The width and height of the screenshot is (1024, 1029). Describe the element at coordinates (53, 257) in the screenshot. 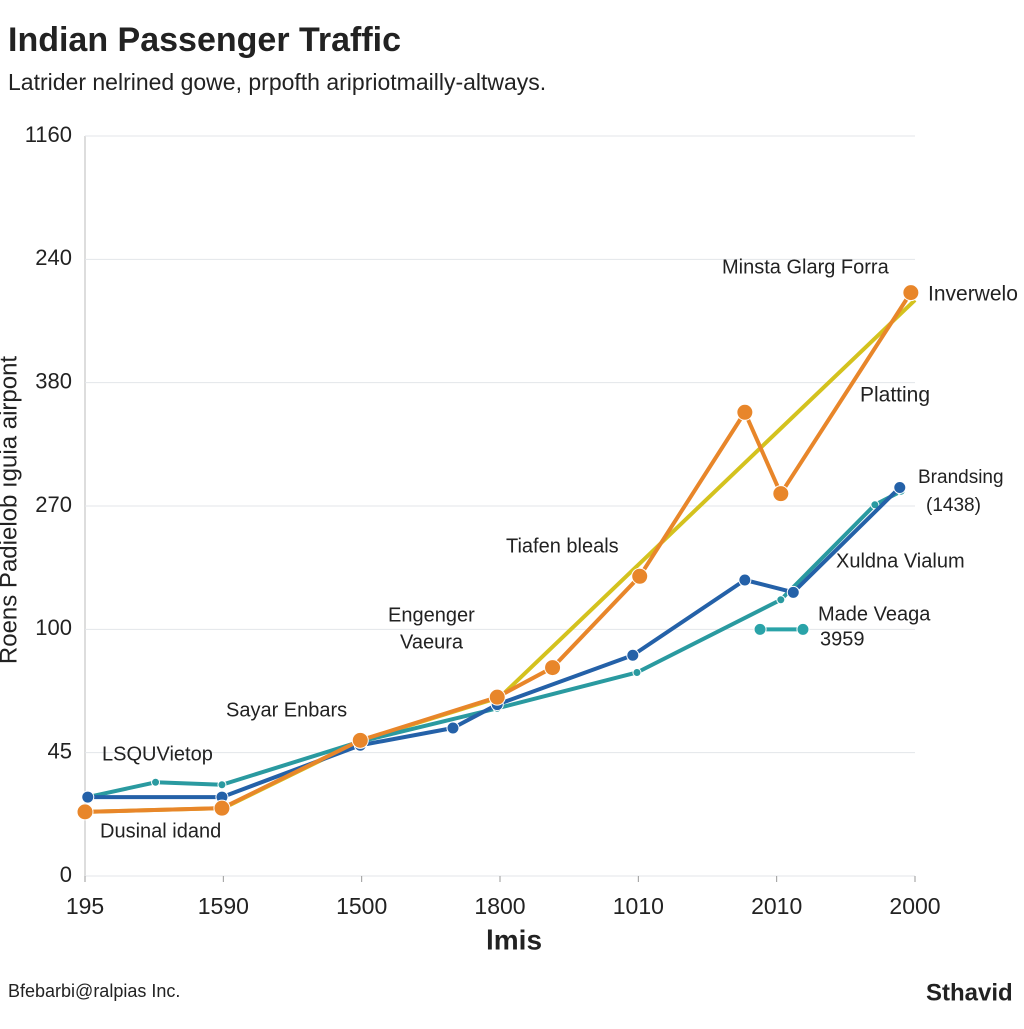

I see `y-tick-label: 240` at that location.